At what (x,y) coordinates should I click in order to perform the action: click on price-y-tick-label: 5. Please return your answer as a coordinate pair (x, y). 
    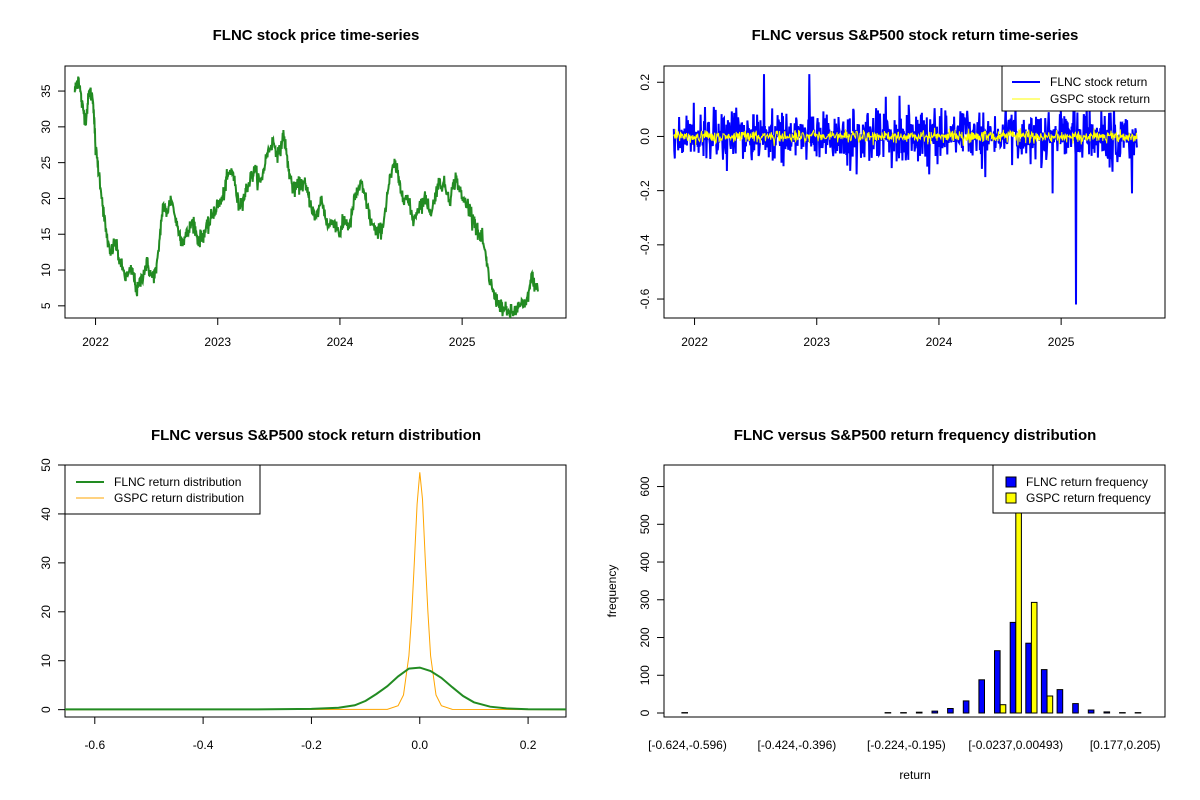
    Looking at the image, I should click on (46, 305).